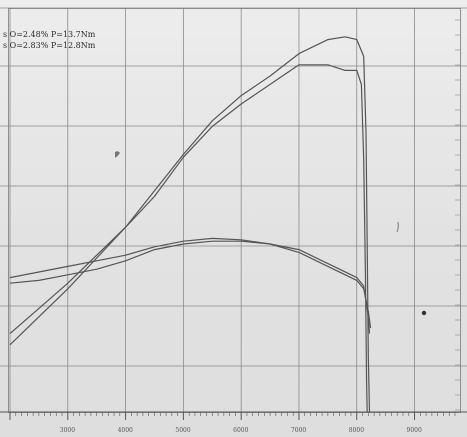 Image resolution: width=467 pixels, height=437 pixels. Describe the element at coordinates (182, 430) in the screenshot. I see `x-tick-label-5000: 5000` at that location.